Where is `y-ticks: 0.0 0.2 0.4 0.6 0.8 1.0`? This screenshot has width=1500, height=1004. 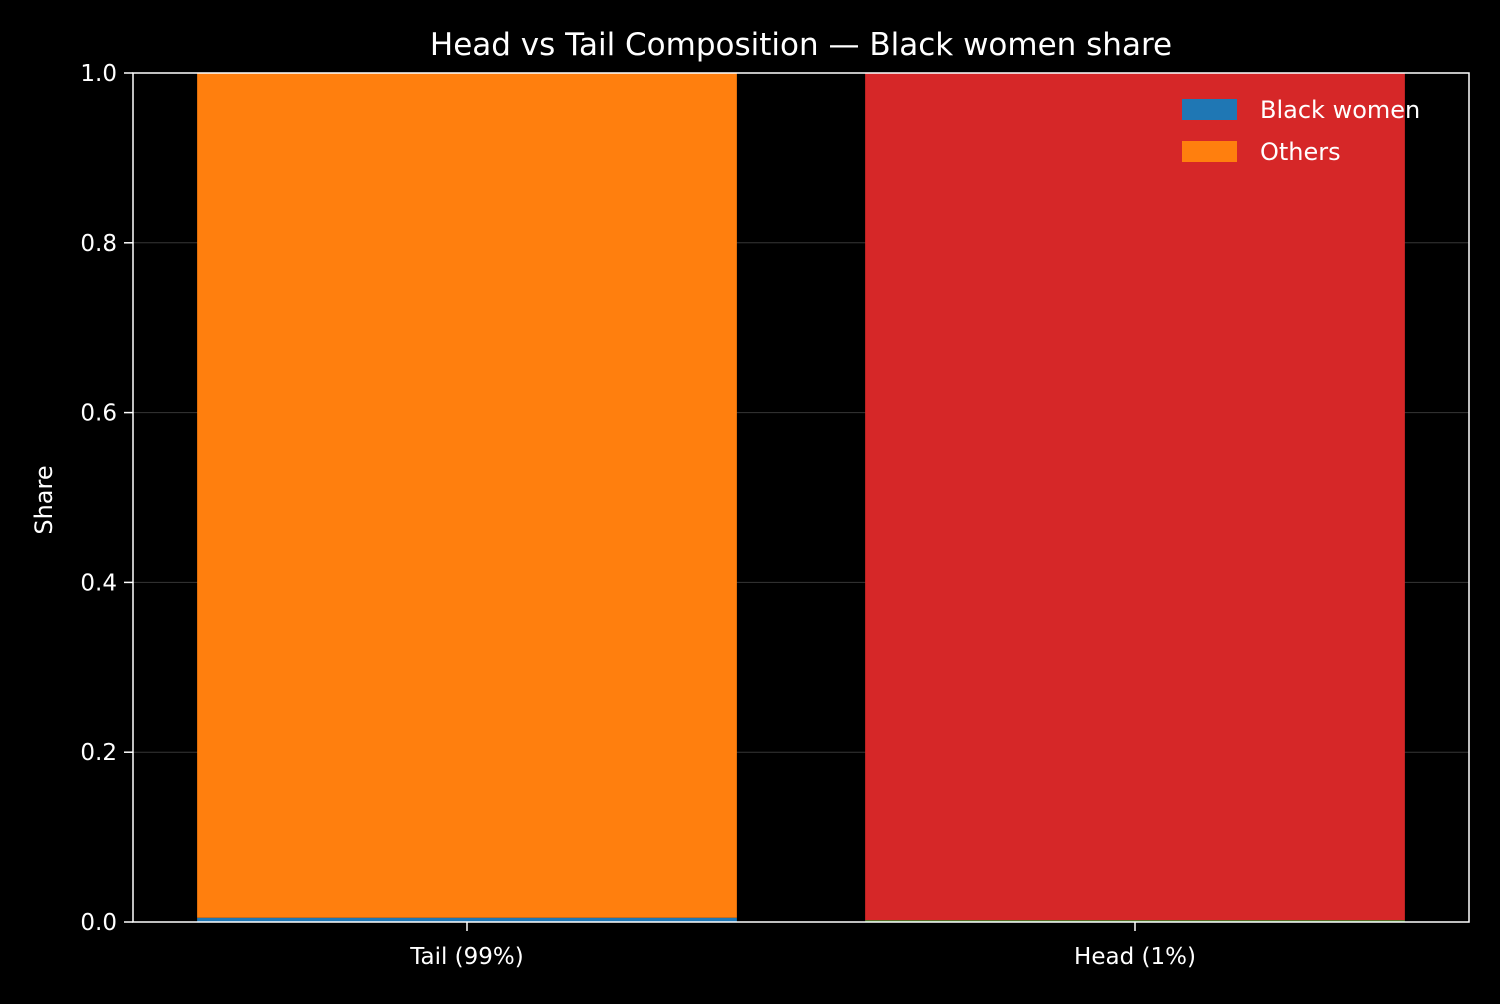 y-ticks: 0.0 0.2 0.4 0.6 0.8 1.0 is located at coordinates (106, 498).